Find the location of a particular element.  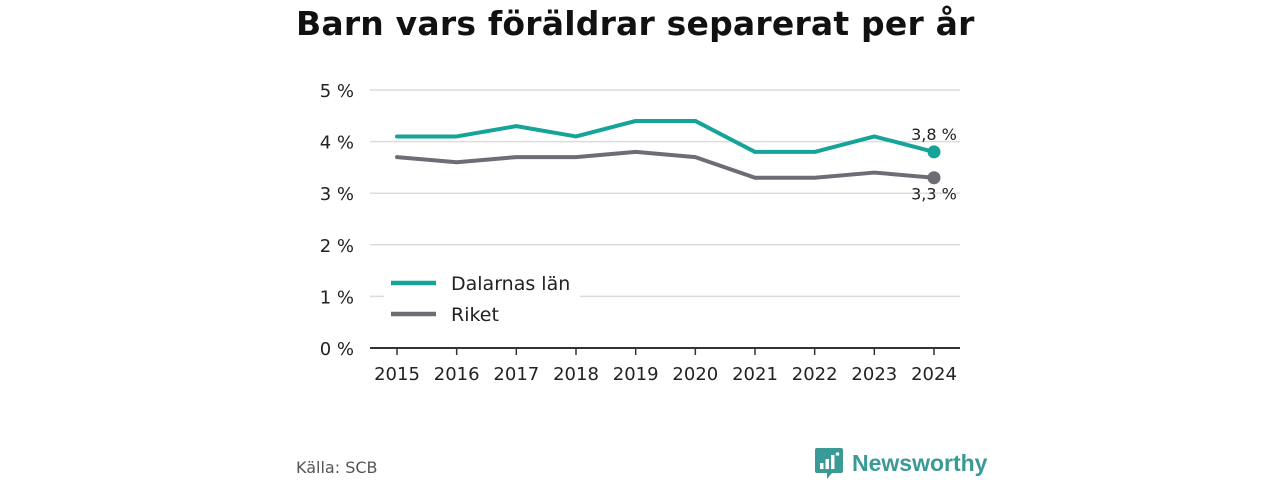

legend-background is located at coordinates (482, 299).